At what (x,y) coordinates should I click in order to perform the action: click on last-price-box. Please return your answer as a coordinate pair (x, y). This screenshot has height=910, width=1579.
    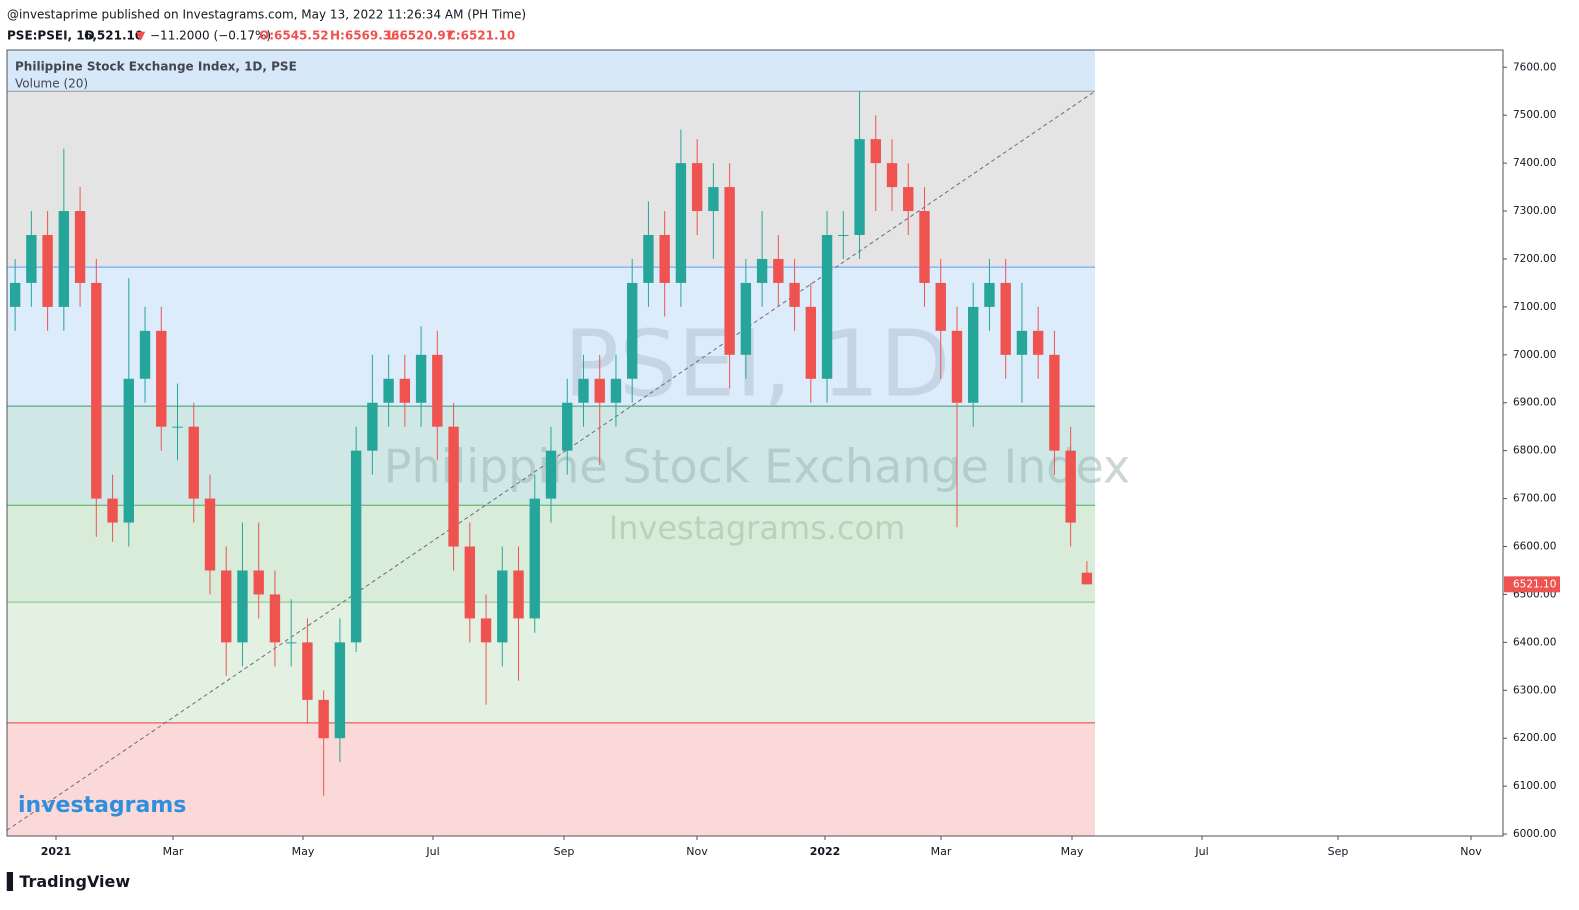
    Looking at the image, I should click on (1532, 584).